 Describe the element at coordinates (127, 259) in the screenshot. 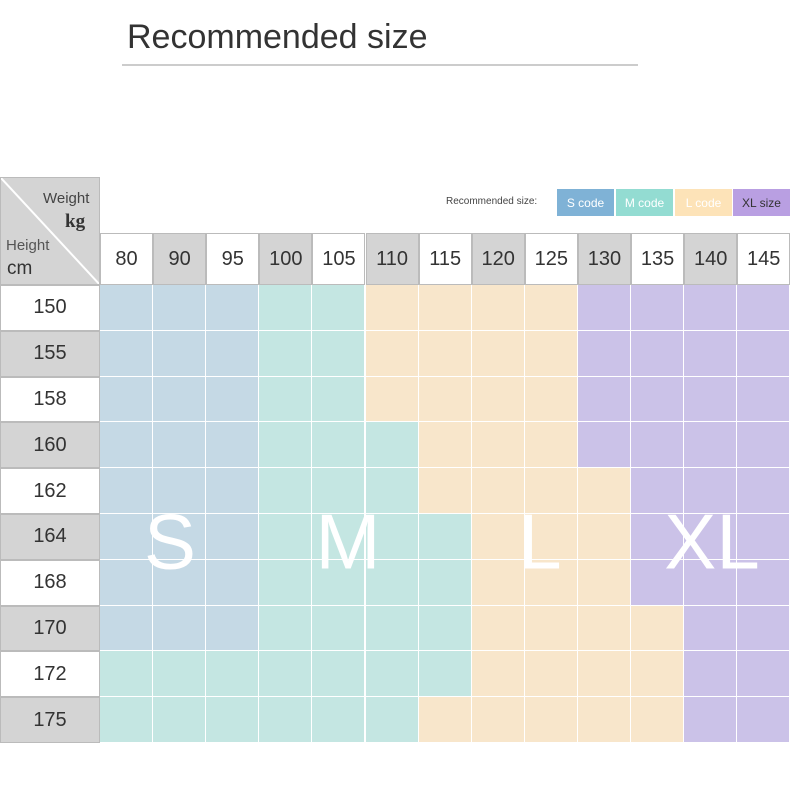

I see `column-header: 80` at that location.